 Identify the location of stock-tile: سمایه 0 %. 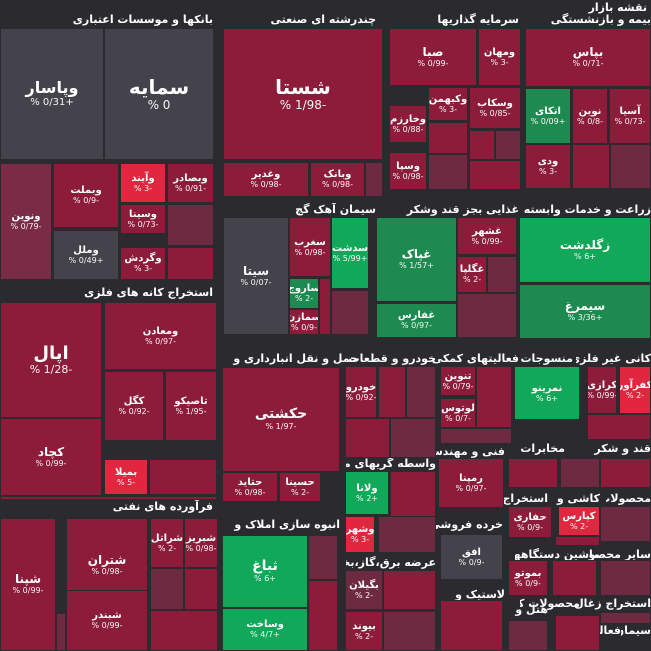
(159, 94).